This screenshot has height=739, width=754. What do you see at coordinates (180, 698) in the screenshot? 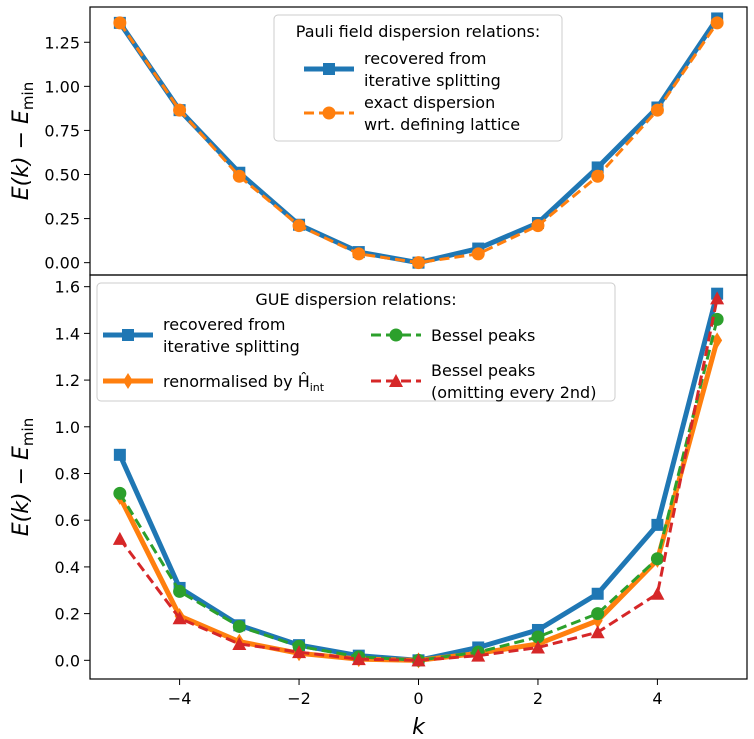
I see `x-tick-label: −4` at bounding box center [180, 698].